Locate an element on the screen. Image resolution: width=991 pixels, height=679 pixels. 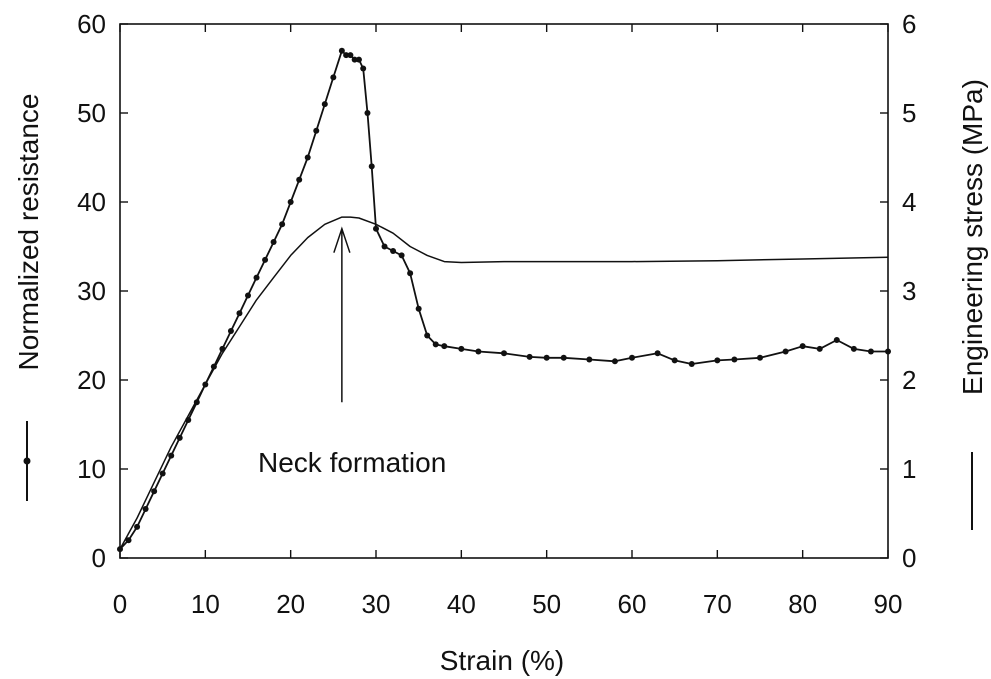
left-series-legend-glyph is located at coordinates (27, 461).